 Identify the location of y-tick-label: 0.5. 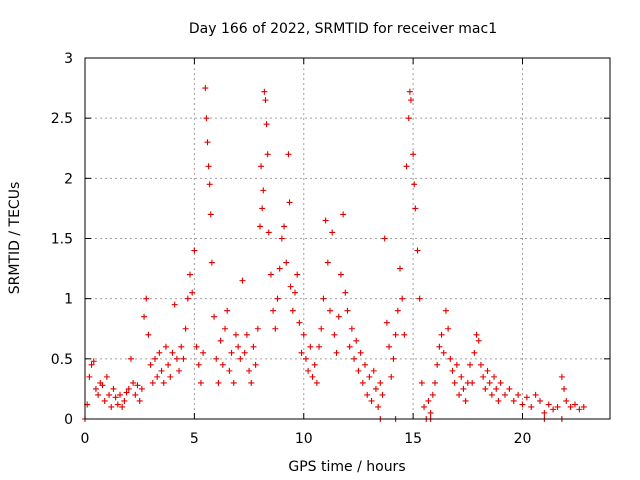
(62, 360).